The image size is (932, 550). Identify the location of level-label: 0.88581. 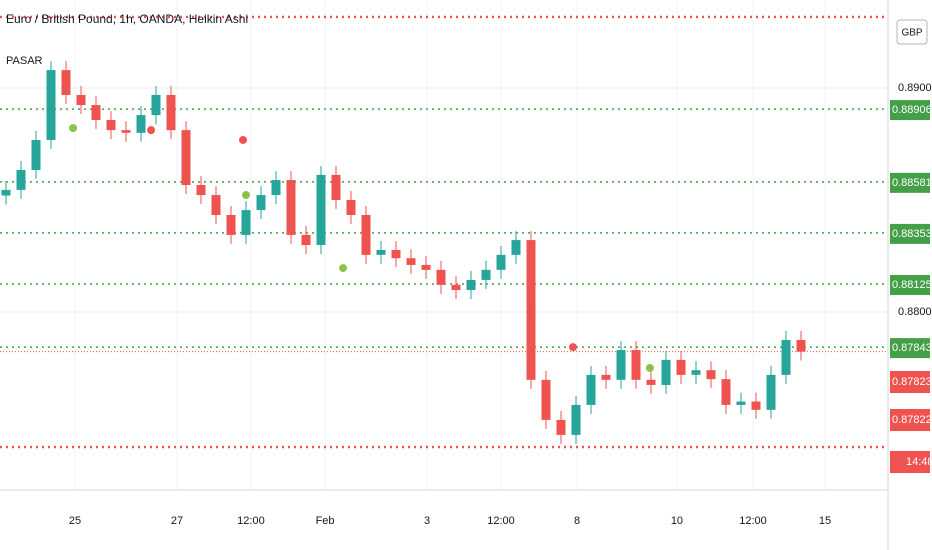
(912, 183).